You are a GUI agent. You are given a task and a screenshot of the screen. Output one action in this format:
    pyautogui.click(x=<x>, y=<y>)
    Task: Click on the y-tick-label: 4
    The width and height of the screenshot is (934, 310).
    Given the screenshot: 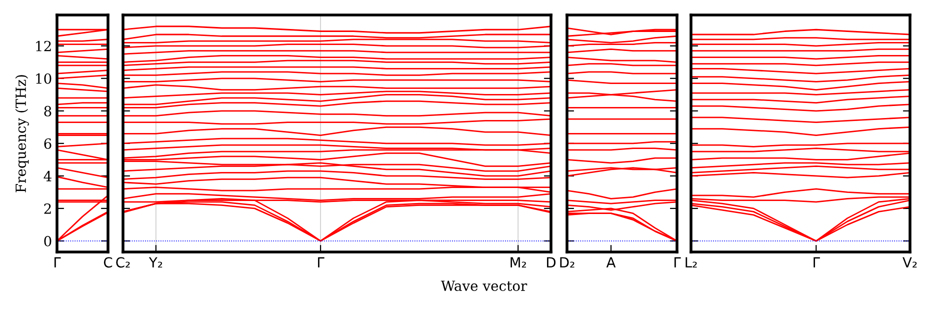 What is the action you would take?
    pyautogui.click(x=48, y=176)
    